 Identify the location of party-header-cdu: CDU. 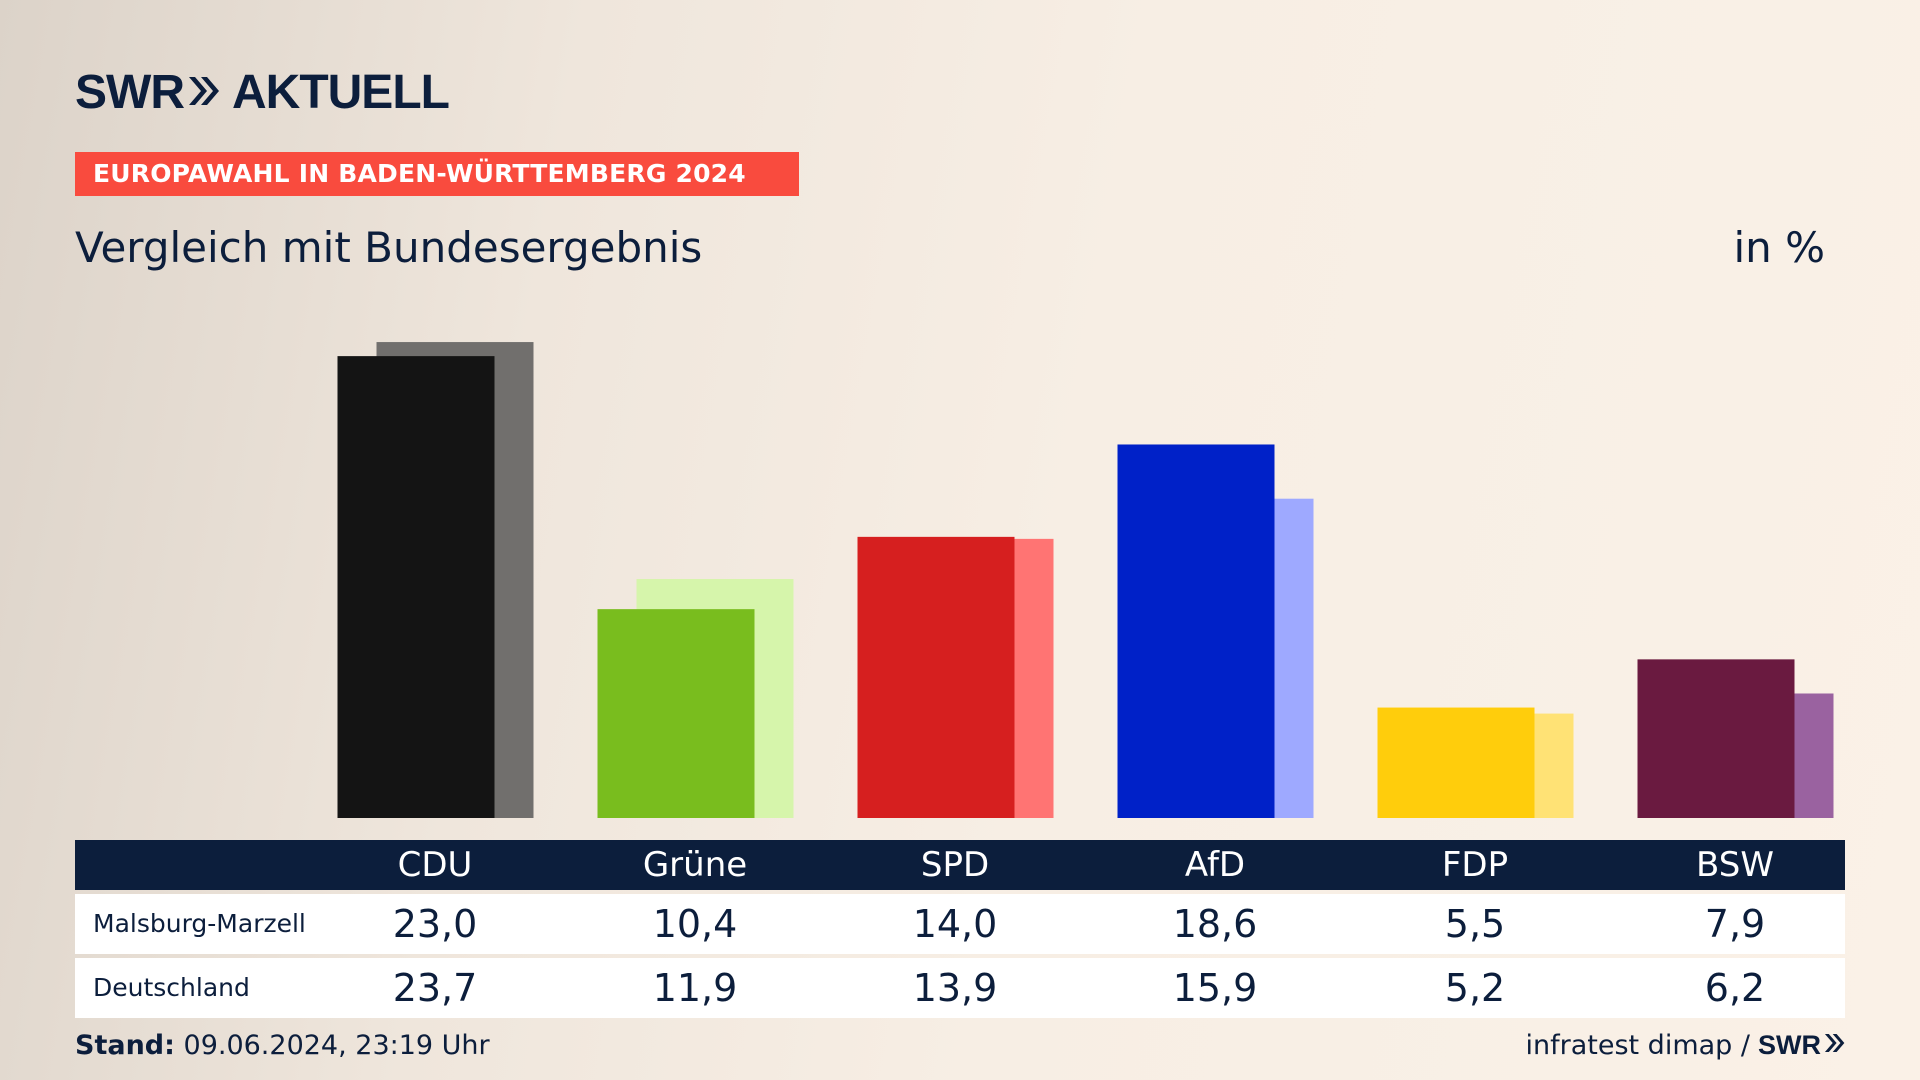
(435, 865).